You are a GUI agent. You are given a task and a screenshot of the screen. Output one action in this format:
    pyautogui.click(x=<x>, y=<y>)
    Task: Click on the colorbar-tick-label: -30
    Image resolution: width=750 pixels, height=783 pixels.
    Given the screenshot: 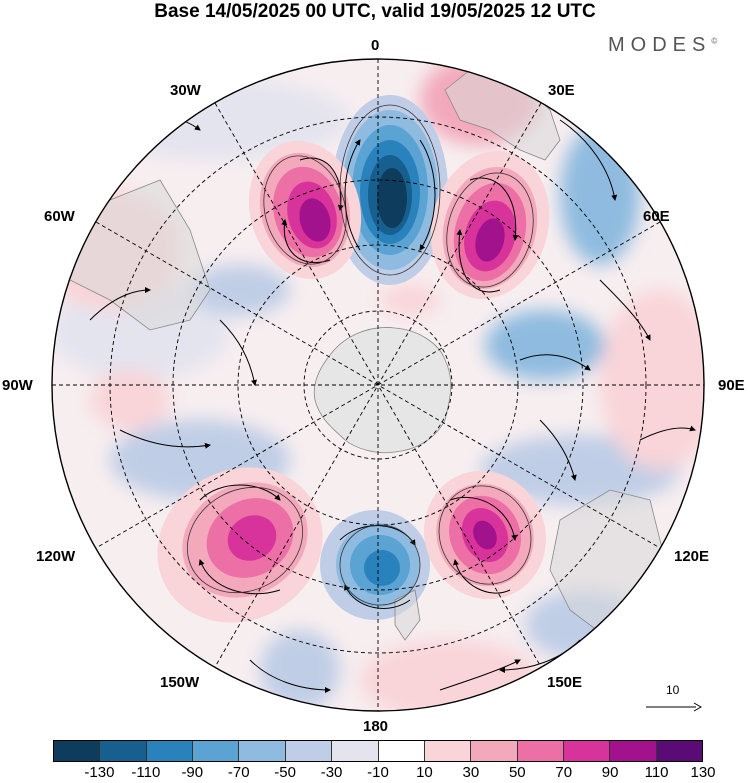 What is the action you would take?
    pyautogui.click(x=331, y=772)
    